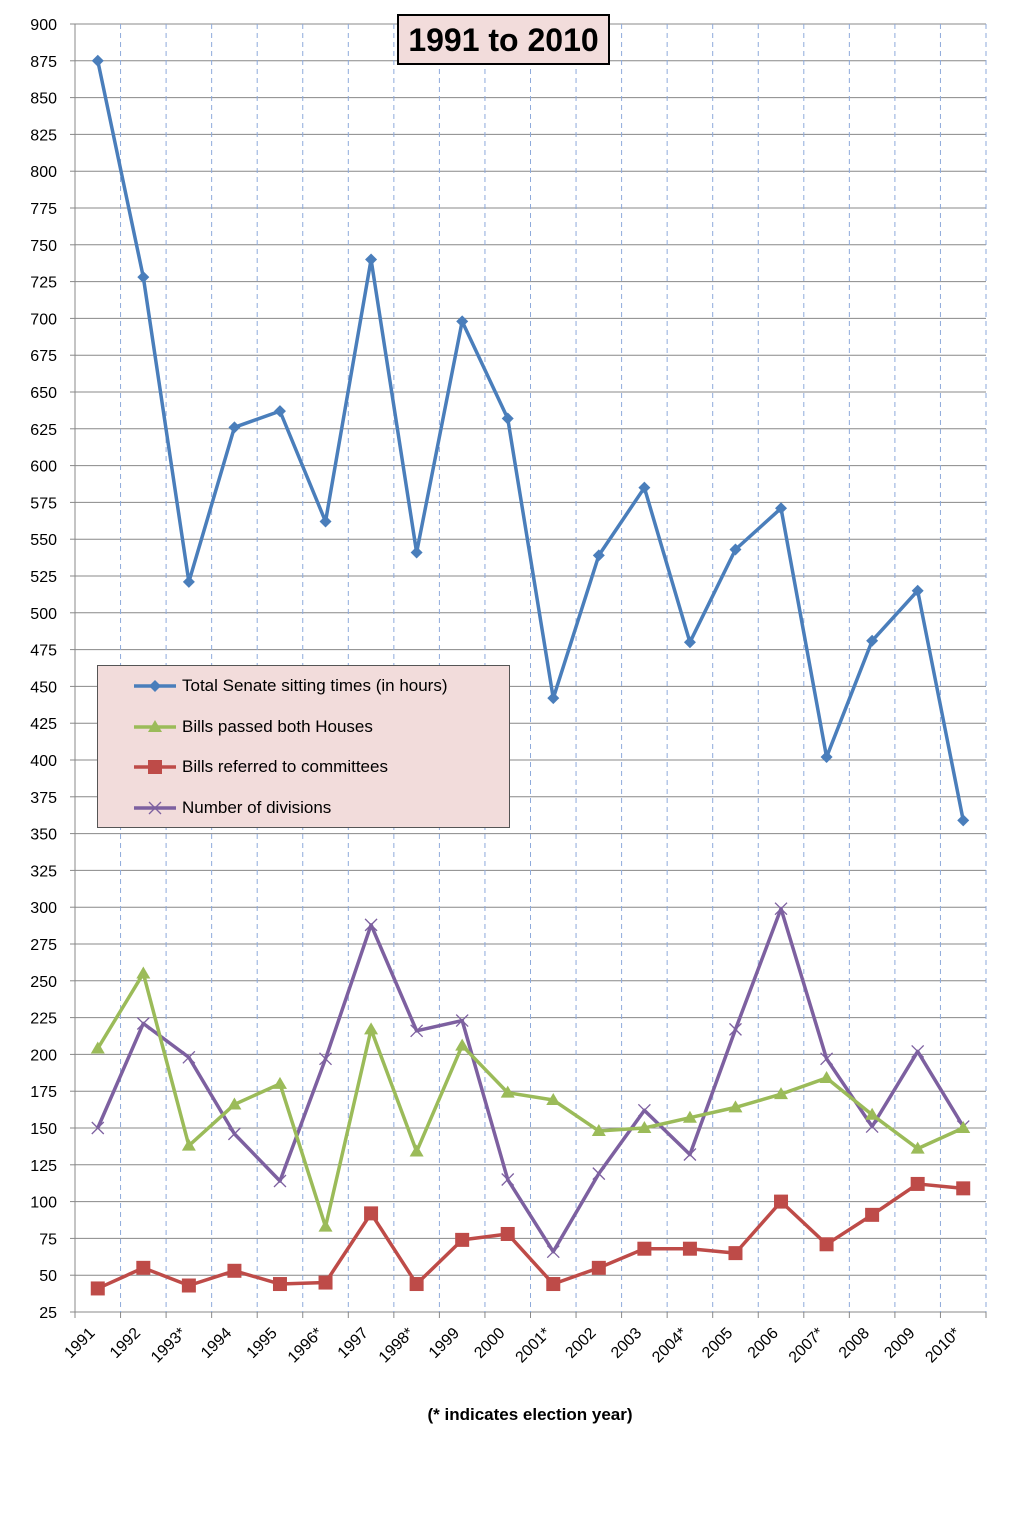 The image size is (1010, 1540). I want to click on x-tick-label: 2002, so click(580, 1343).